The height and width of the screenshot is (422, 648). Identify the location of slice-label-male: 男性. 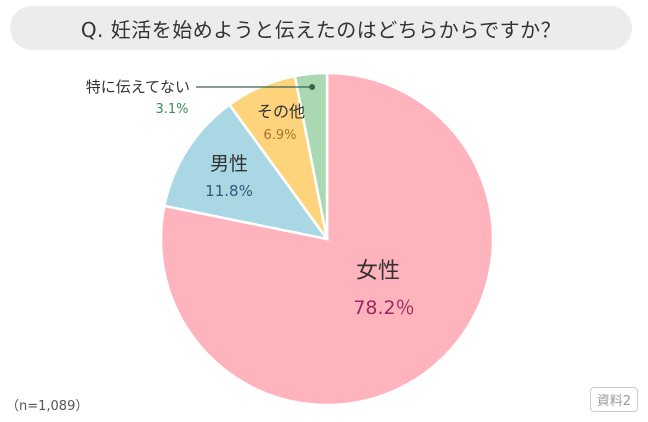
(229, 164).